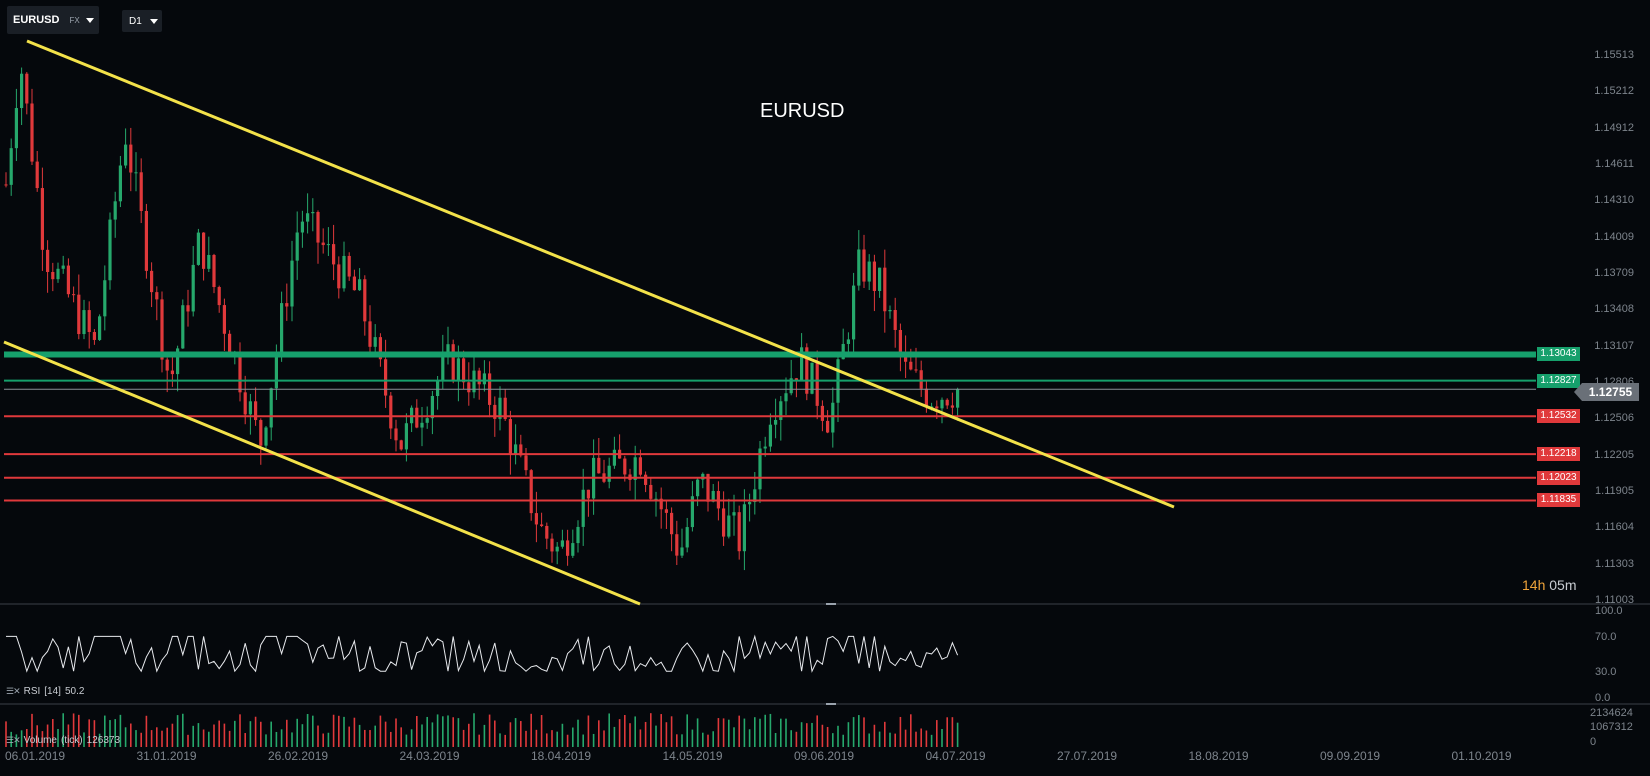 This screenshot has width=1650, height=776. I want to click on price-axis-label: 1.11303, so click(1614, 563).